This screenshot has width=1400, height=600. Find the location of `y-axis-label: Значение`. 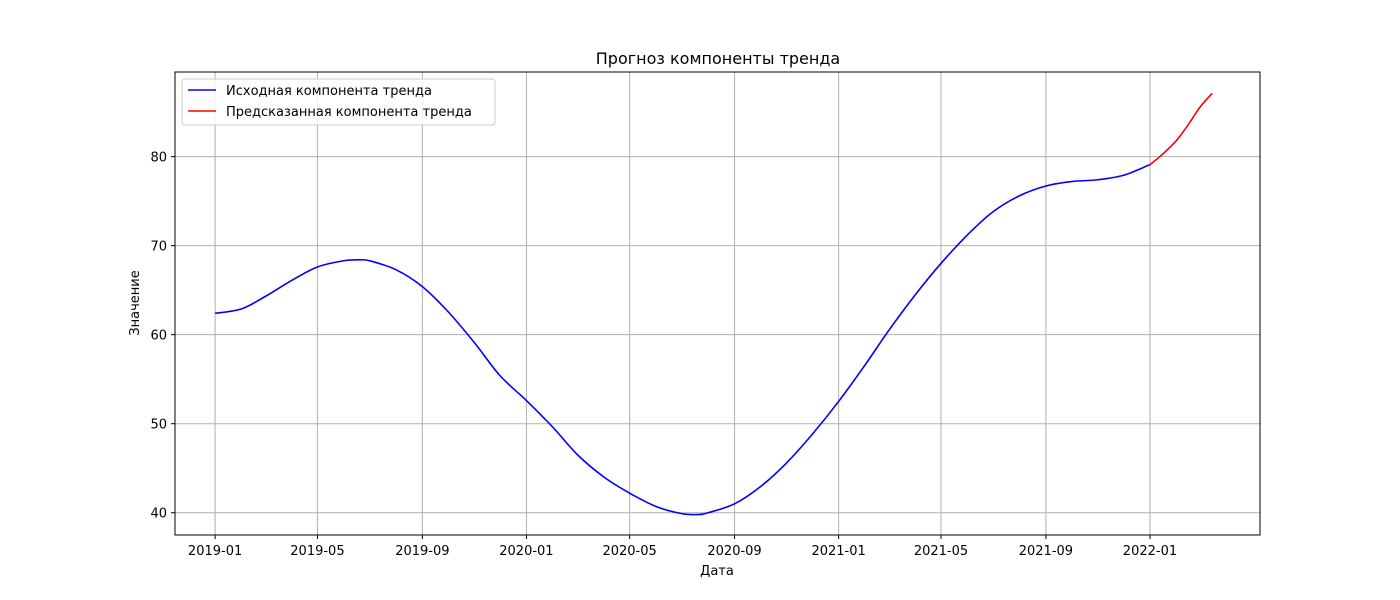

y-axis-label: Значение is located at coordinates (135, 302).